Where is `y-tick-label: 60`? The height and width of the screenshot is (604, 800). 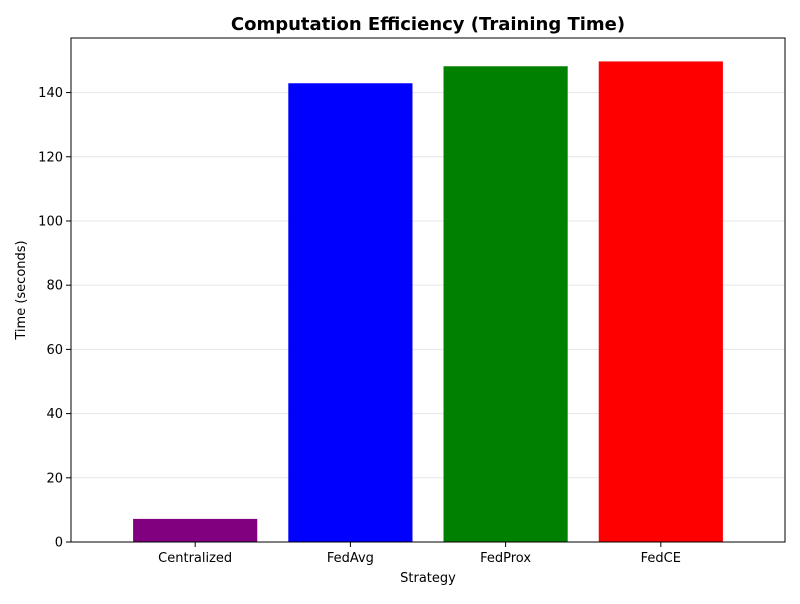
y-tick-label: 60 is located at coordinates (54, 350).